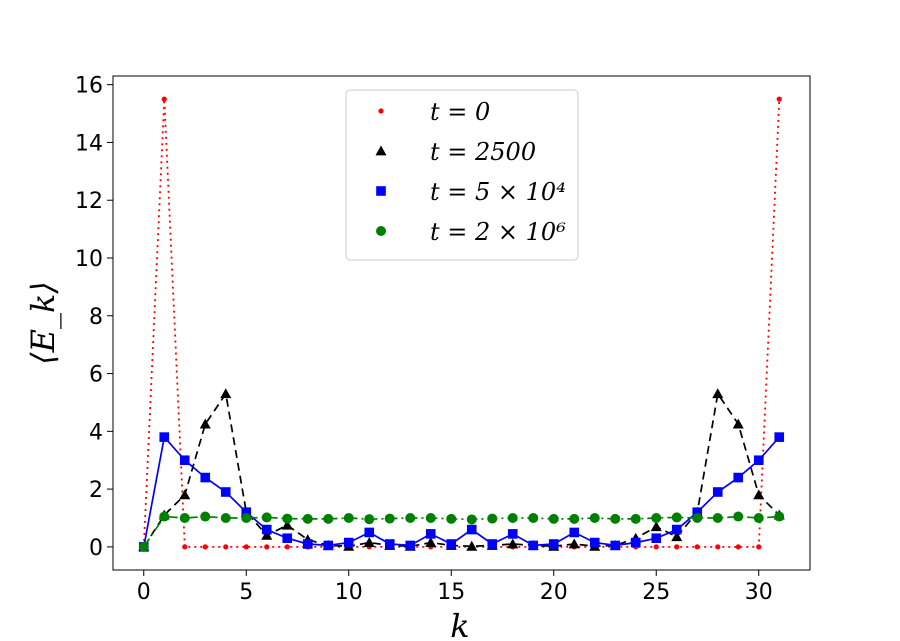  What do you see at coordinates (246, 592) in the screenshot?
I see `x-tick-label: 5` at bounding box center [246, 592].